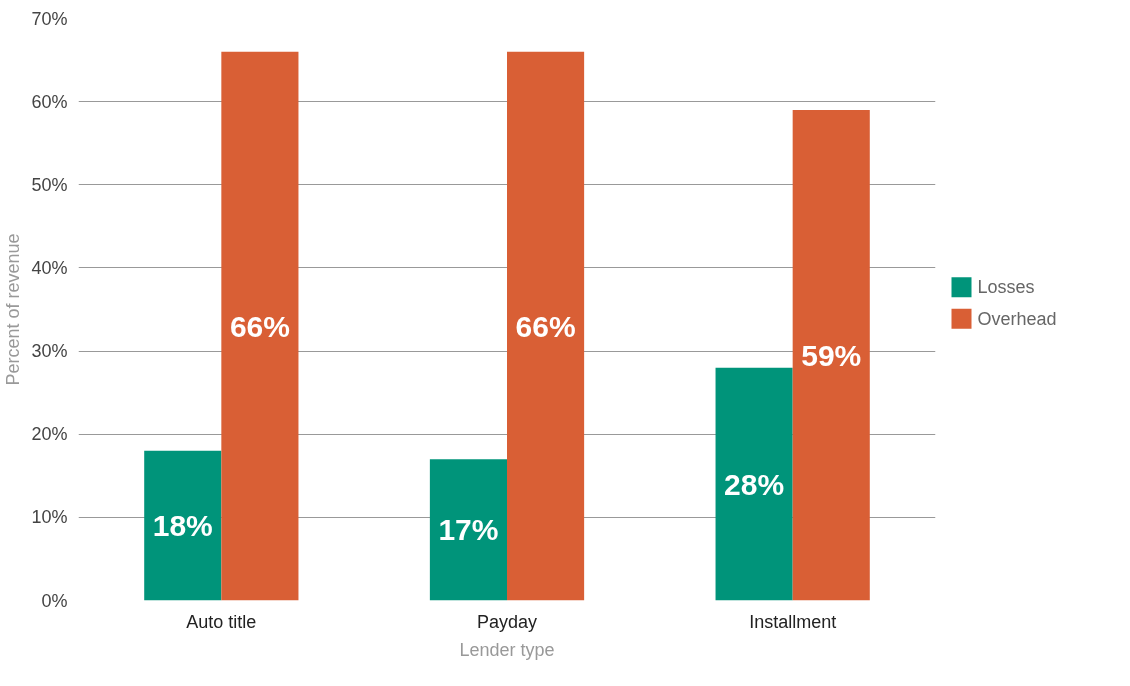  I want to click on y-tick-label: 10%, so click(49, 517).